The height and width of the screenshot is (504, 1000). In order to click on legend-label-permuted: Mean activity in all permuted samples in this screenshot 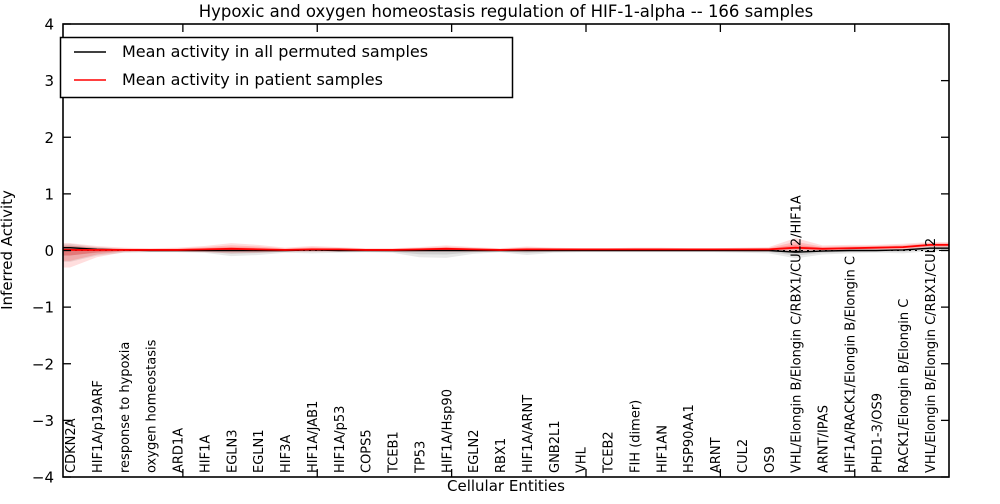, I will do `click(275, 51)`.